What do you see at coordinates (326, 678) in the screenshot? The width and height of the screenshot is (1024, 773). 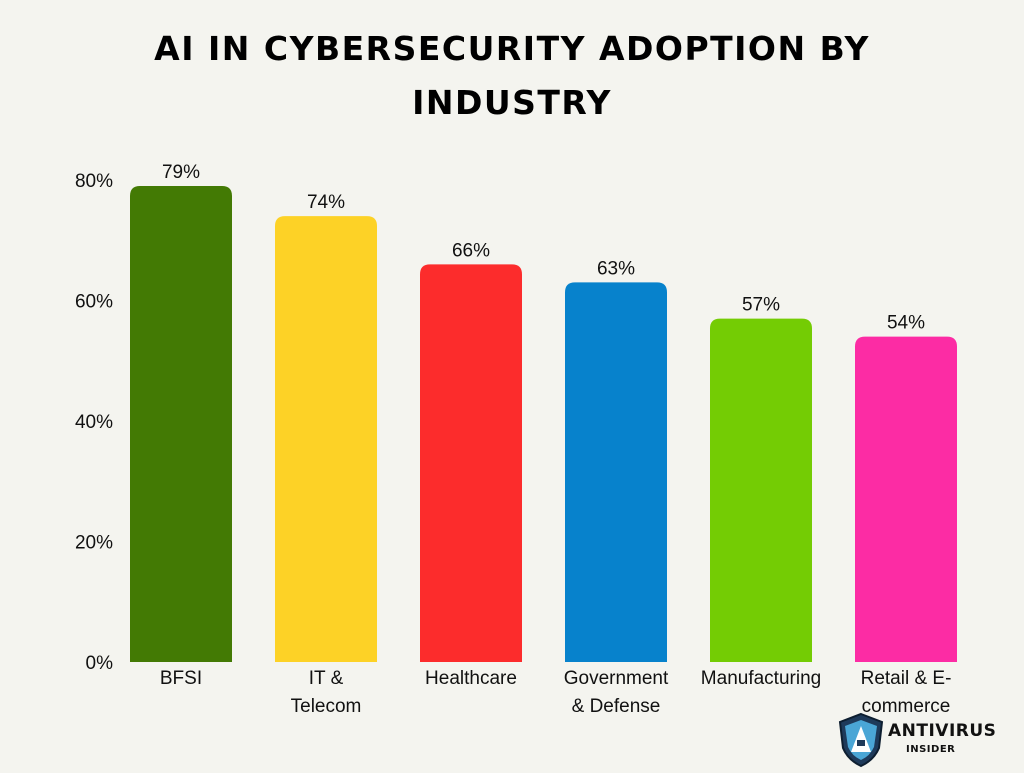 I see `category-label: IT &` at bounding box center [326, 678].